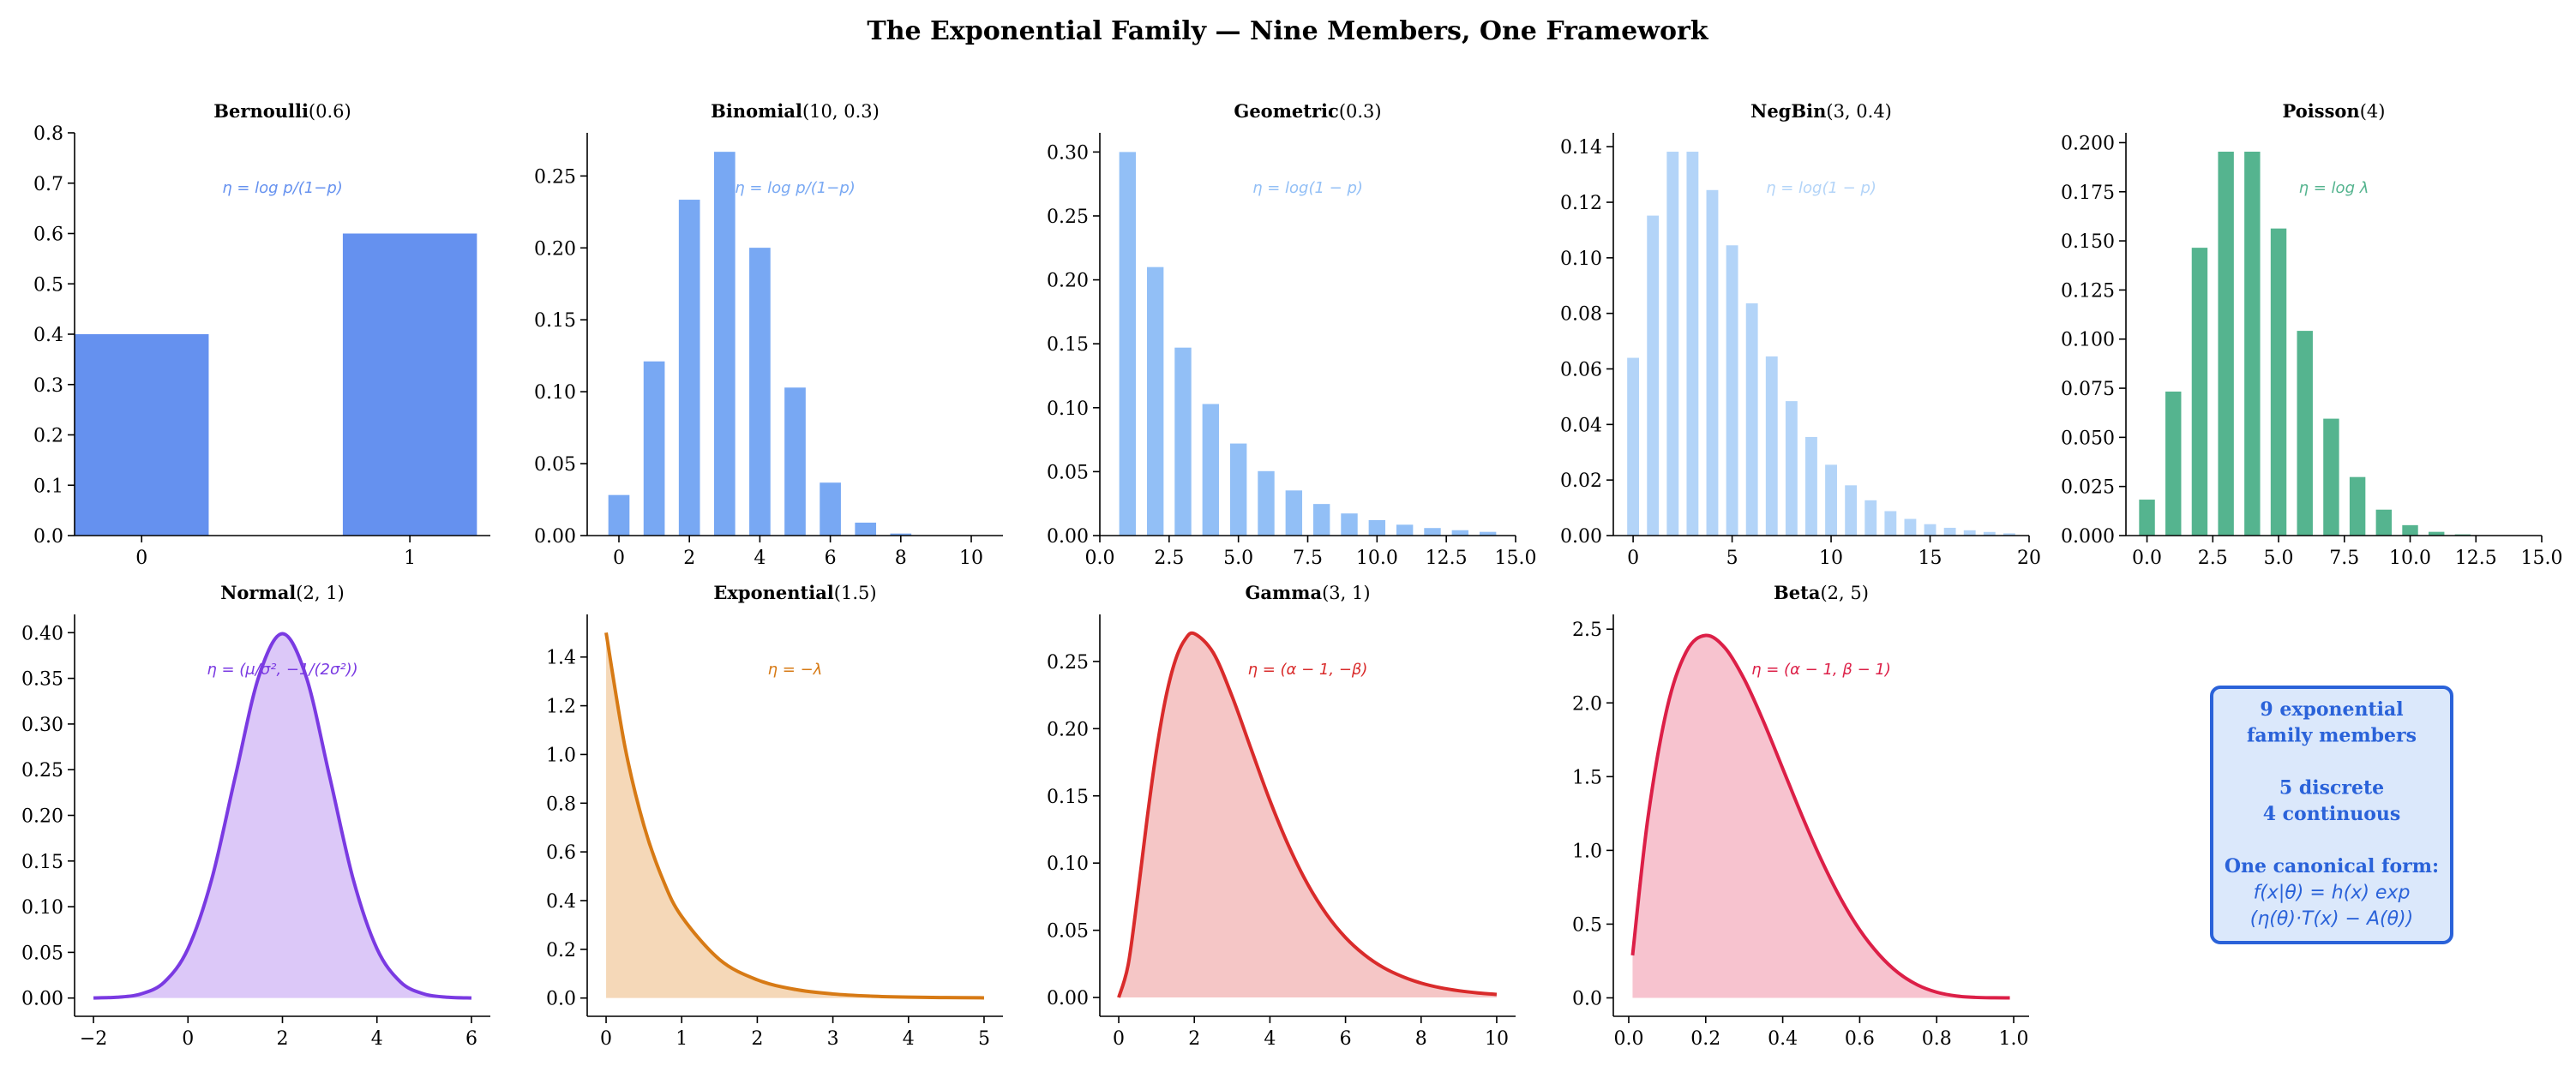  I want to click on eta-annotation: η = (α − 1, −β), so click(1308, 670).